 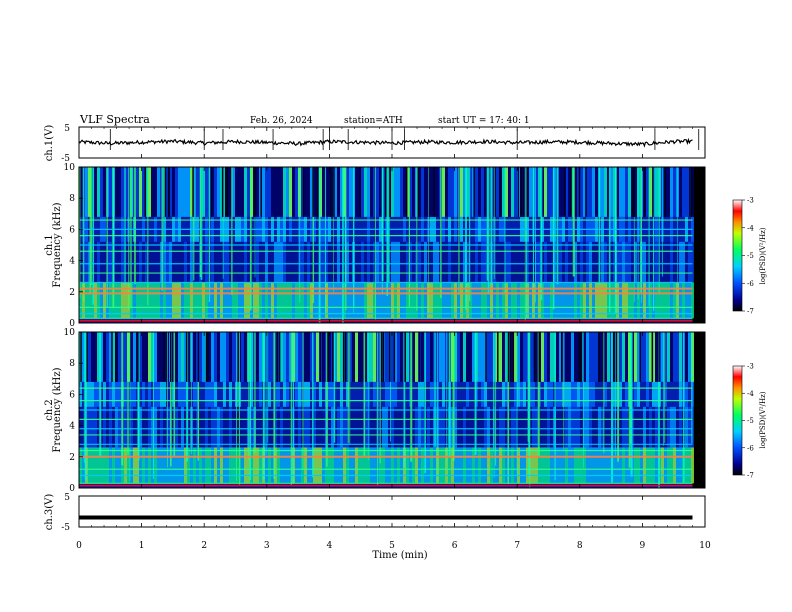 What do you see at coordinates (72, 427) in the screenshot?
I see `y-tick-label: 4` at bounding box center [72, 427].